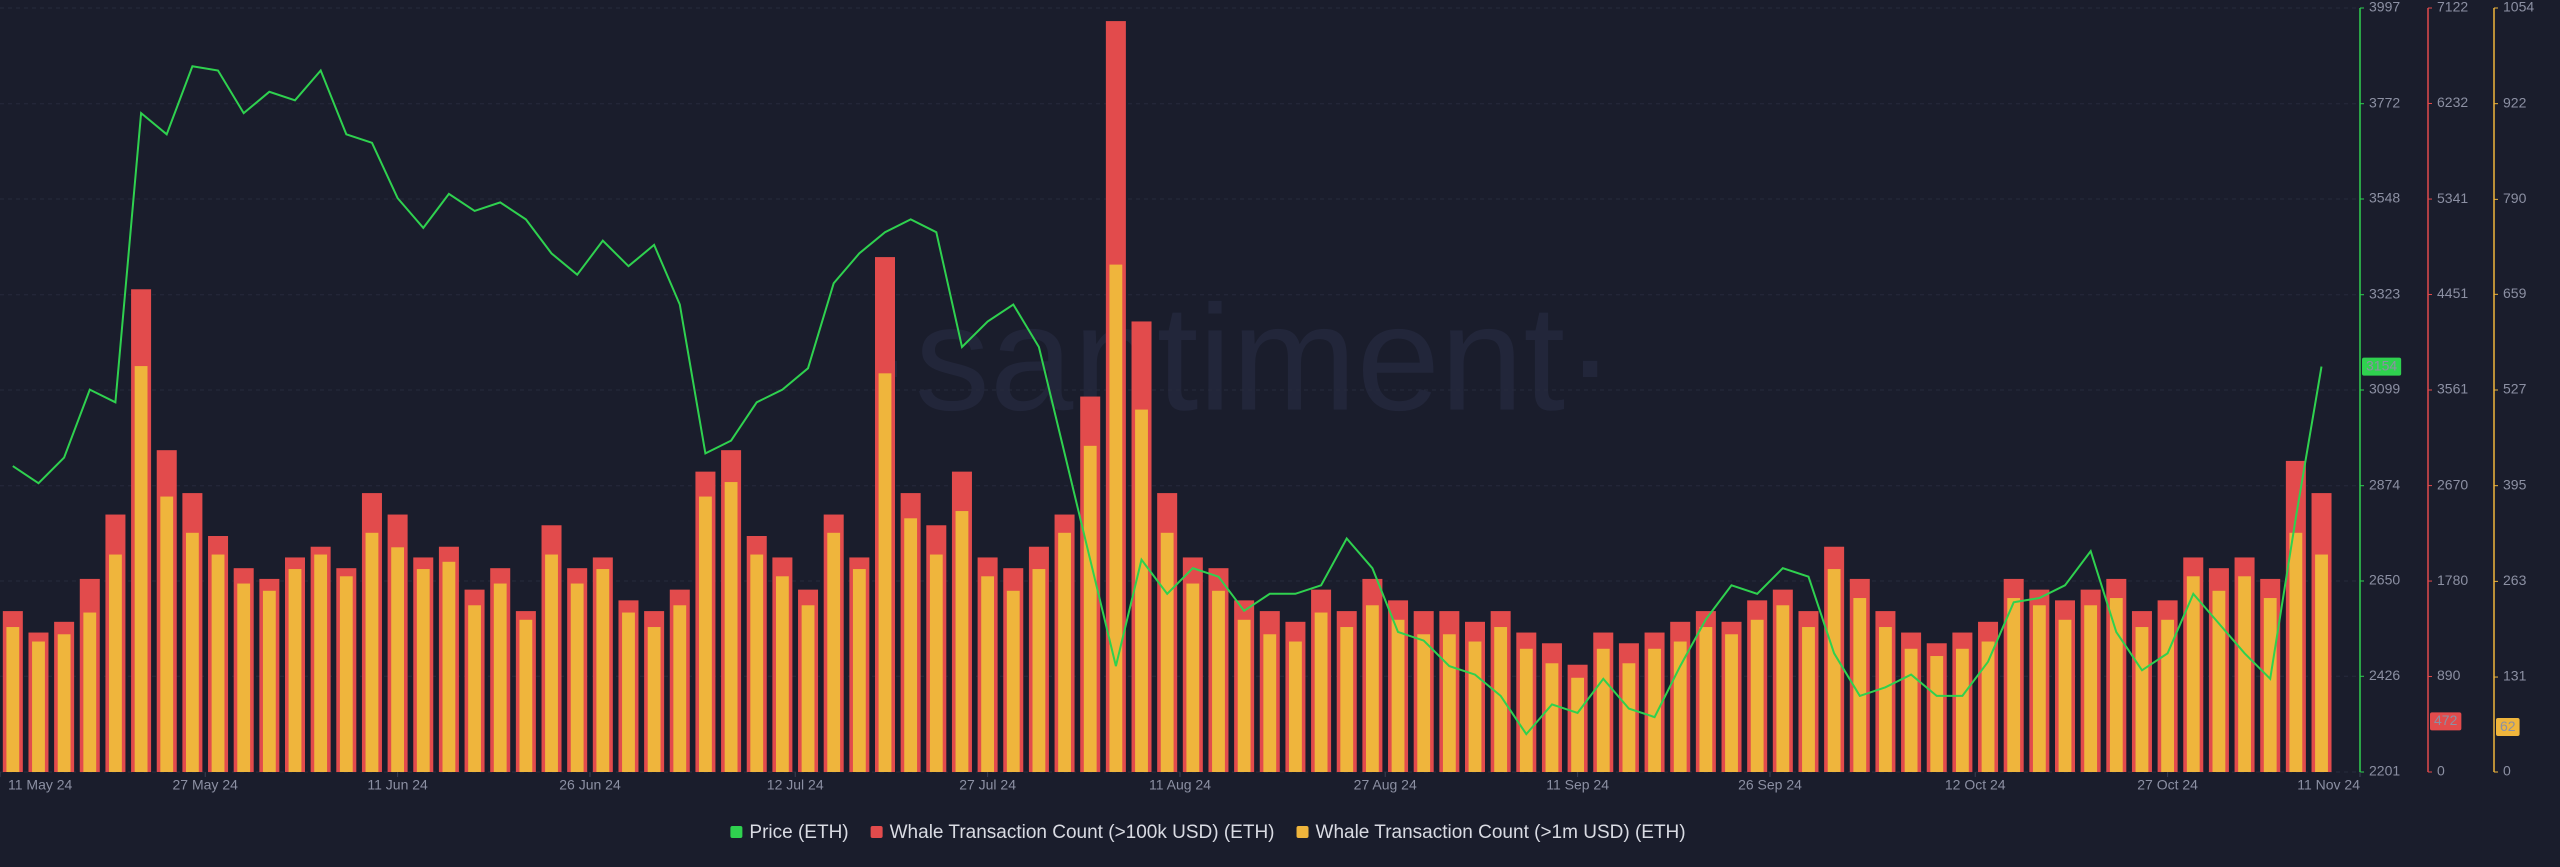  Describe the element at coordinates (40, 785) in the screenshot. I see `x-tick-label: 11 May 24` at that location.